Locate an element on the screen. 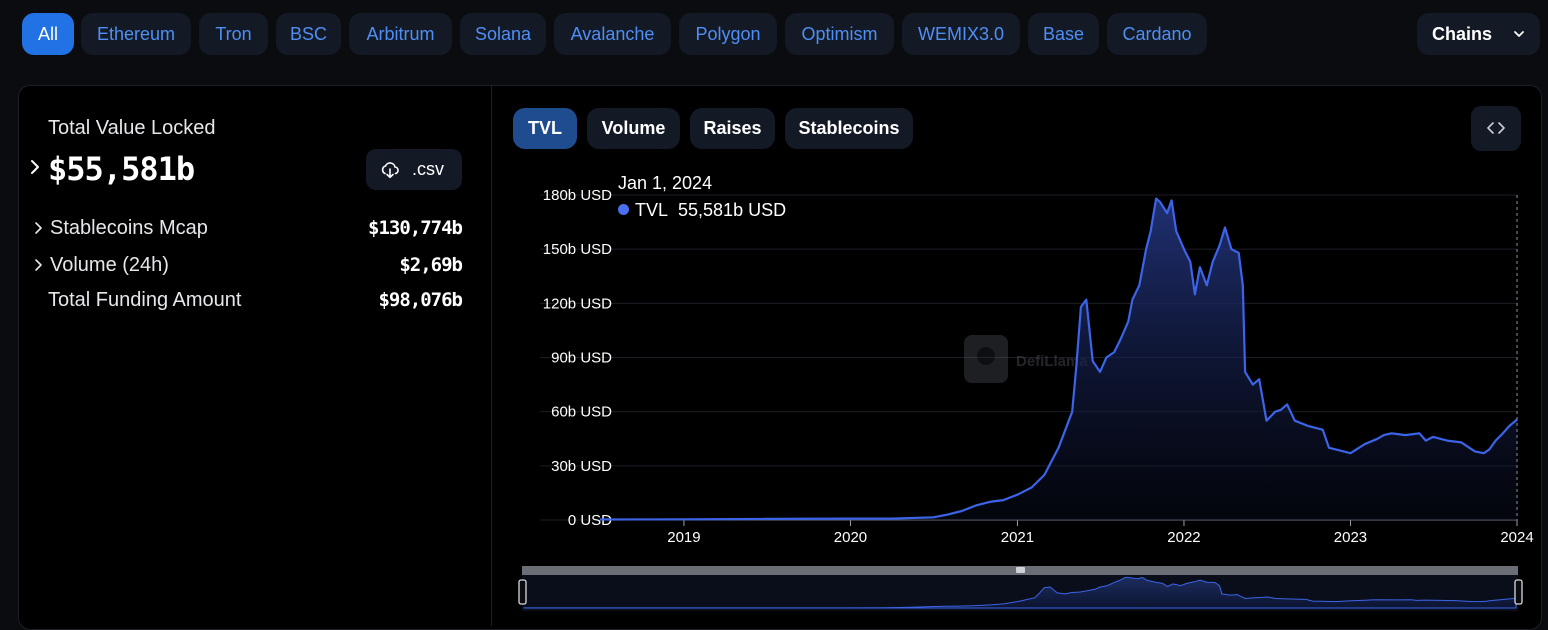 The image size is (1548, 630). chain-tab-ethereum: Ethereum is located at coordinates (136, 34).